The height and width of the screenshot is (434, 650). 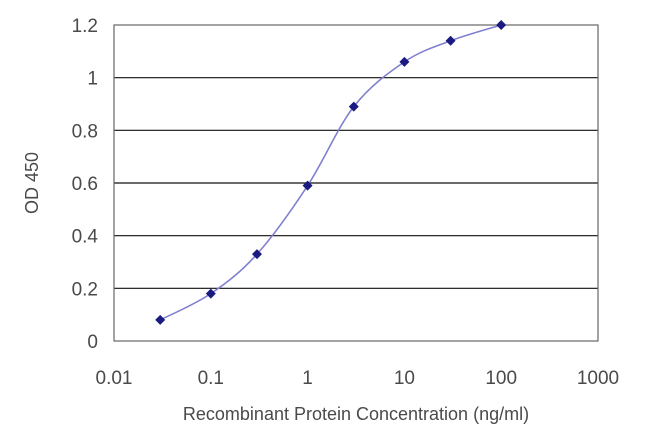 I want to click on y-axis-label: OD 450, so click(x=32, y=183).